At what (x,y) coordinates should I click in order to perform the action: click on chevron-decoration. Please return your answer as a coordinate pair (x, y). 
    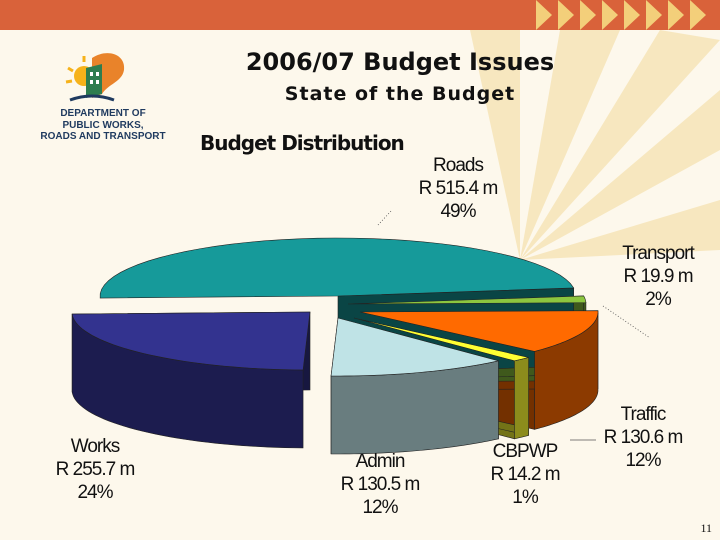
    Looking at the image, I should click on (618, 15).